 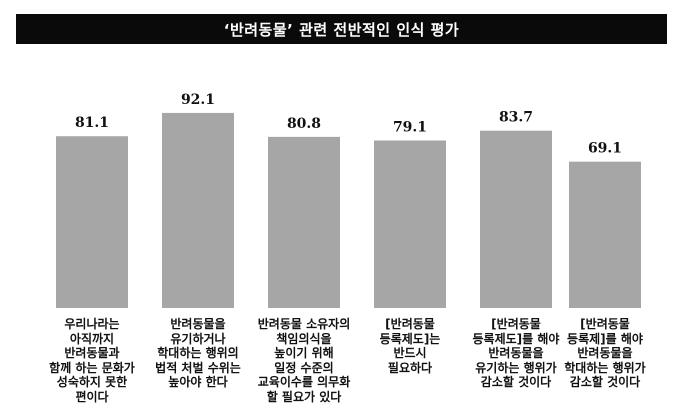 What do you see at coordinates (410, 353) in the screenshot?
I see `category-label-line: 반드시` at bounding box center [410, 353].